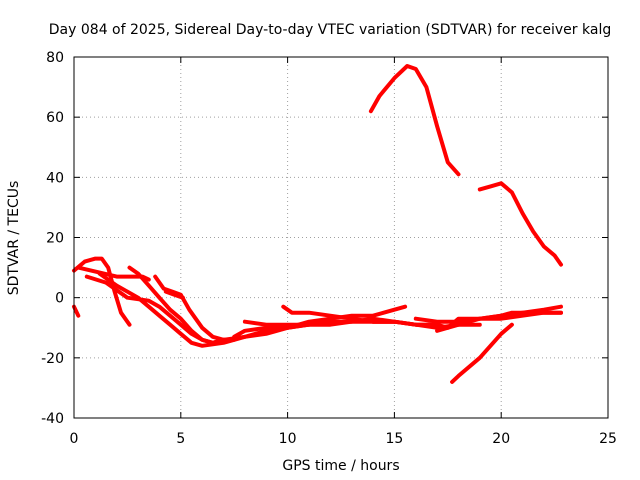 The height and width of the screenshot is (480, 640). Describe the element at coordinates (55, 118) in the screenshot. I see `y-tick-label: 60` at that location.